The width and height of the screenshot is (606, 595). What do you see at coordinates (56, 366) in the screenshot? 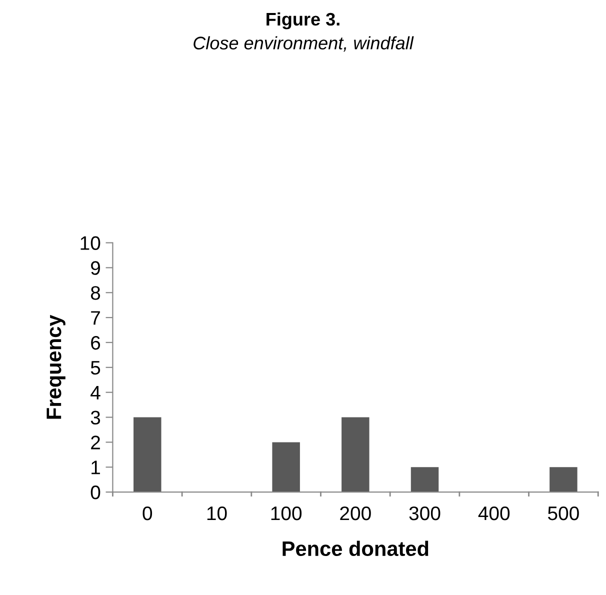
I see `y-axis-title: Frequency` at bounding box center [56, 366].